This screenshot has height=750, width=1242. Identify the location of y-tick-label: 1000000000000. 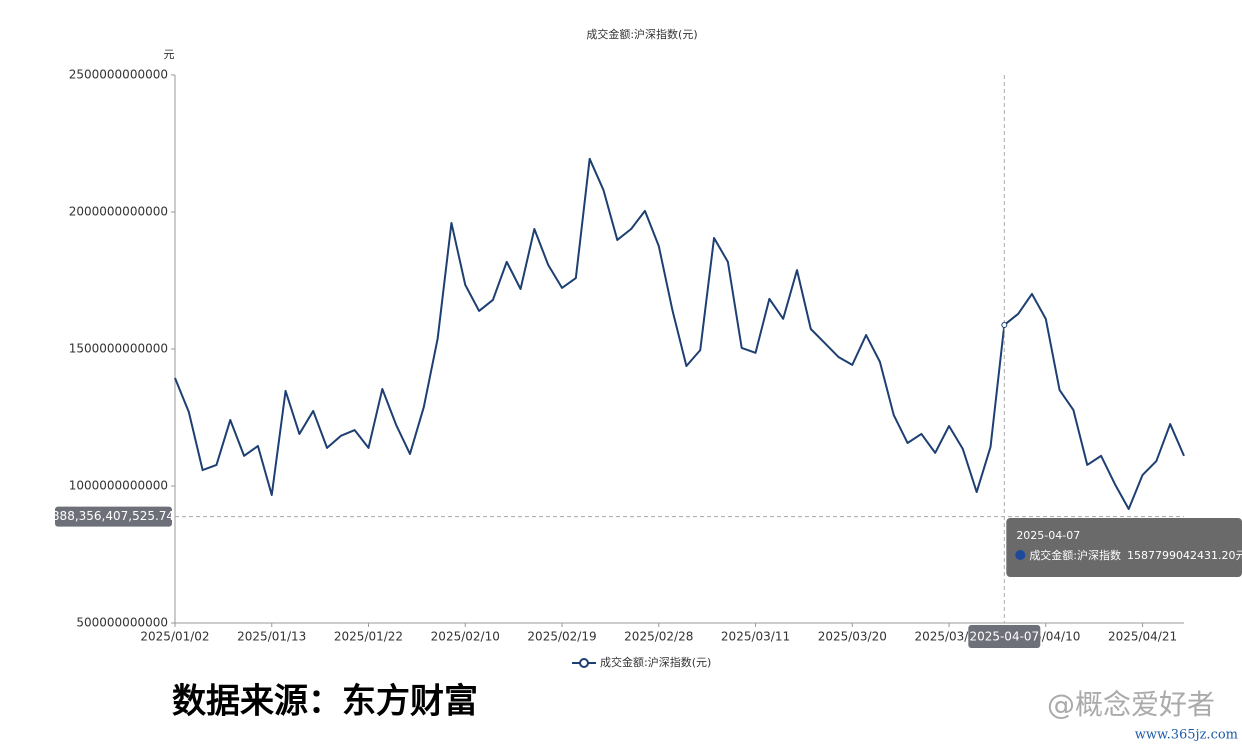
(118, 486).